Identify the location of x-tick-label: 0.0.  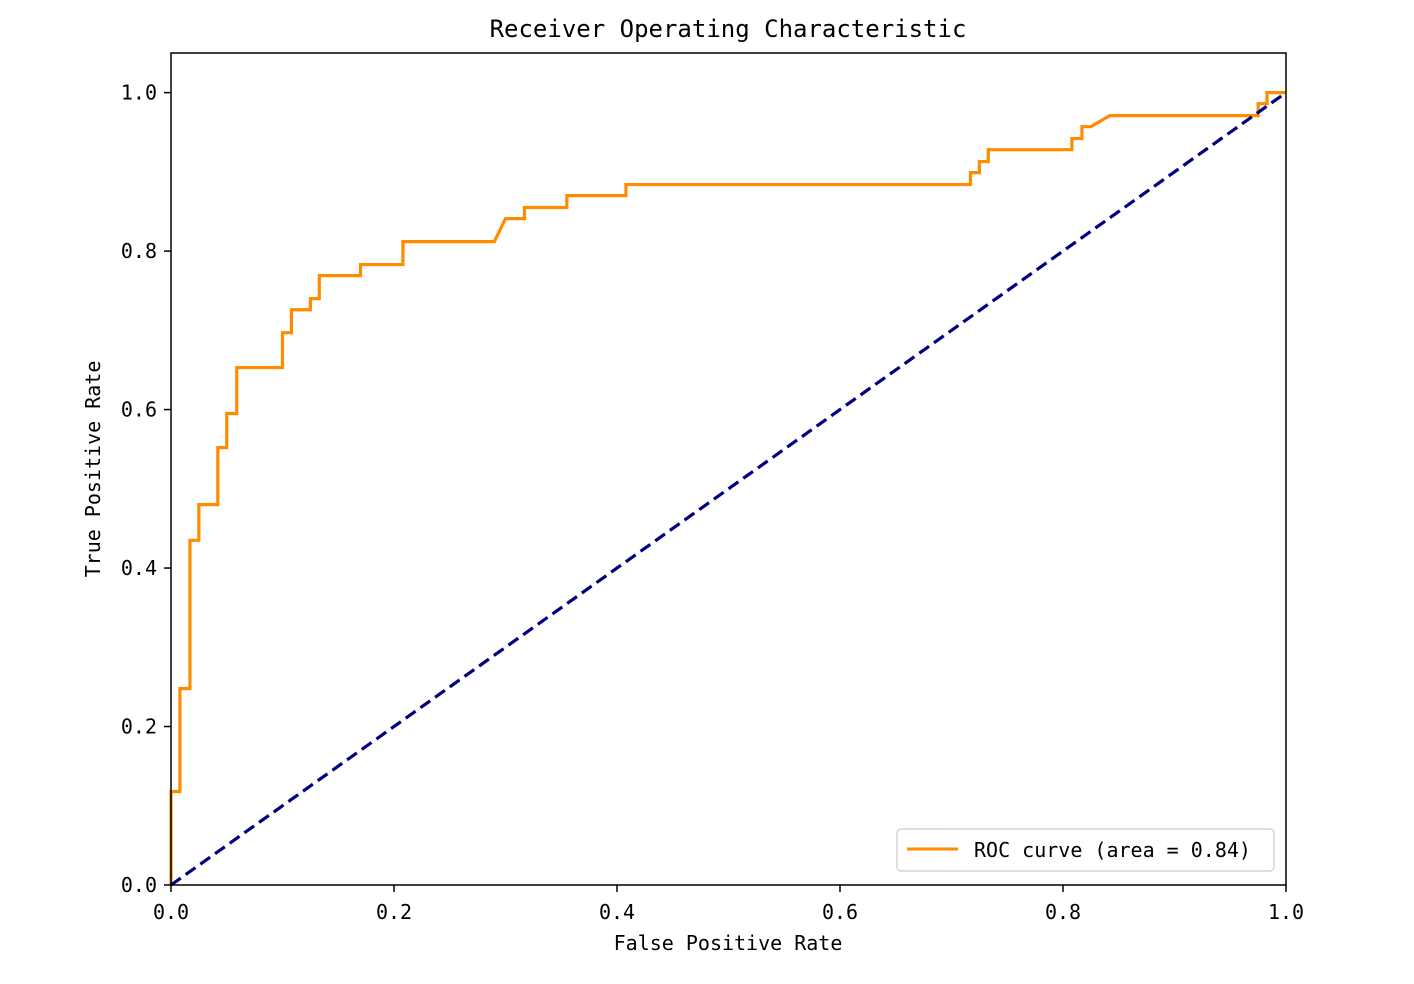
(171, 912).